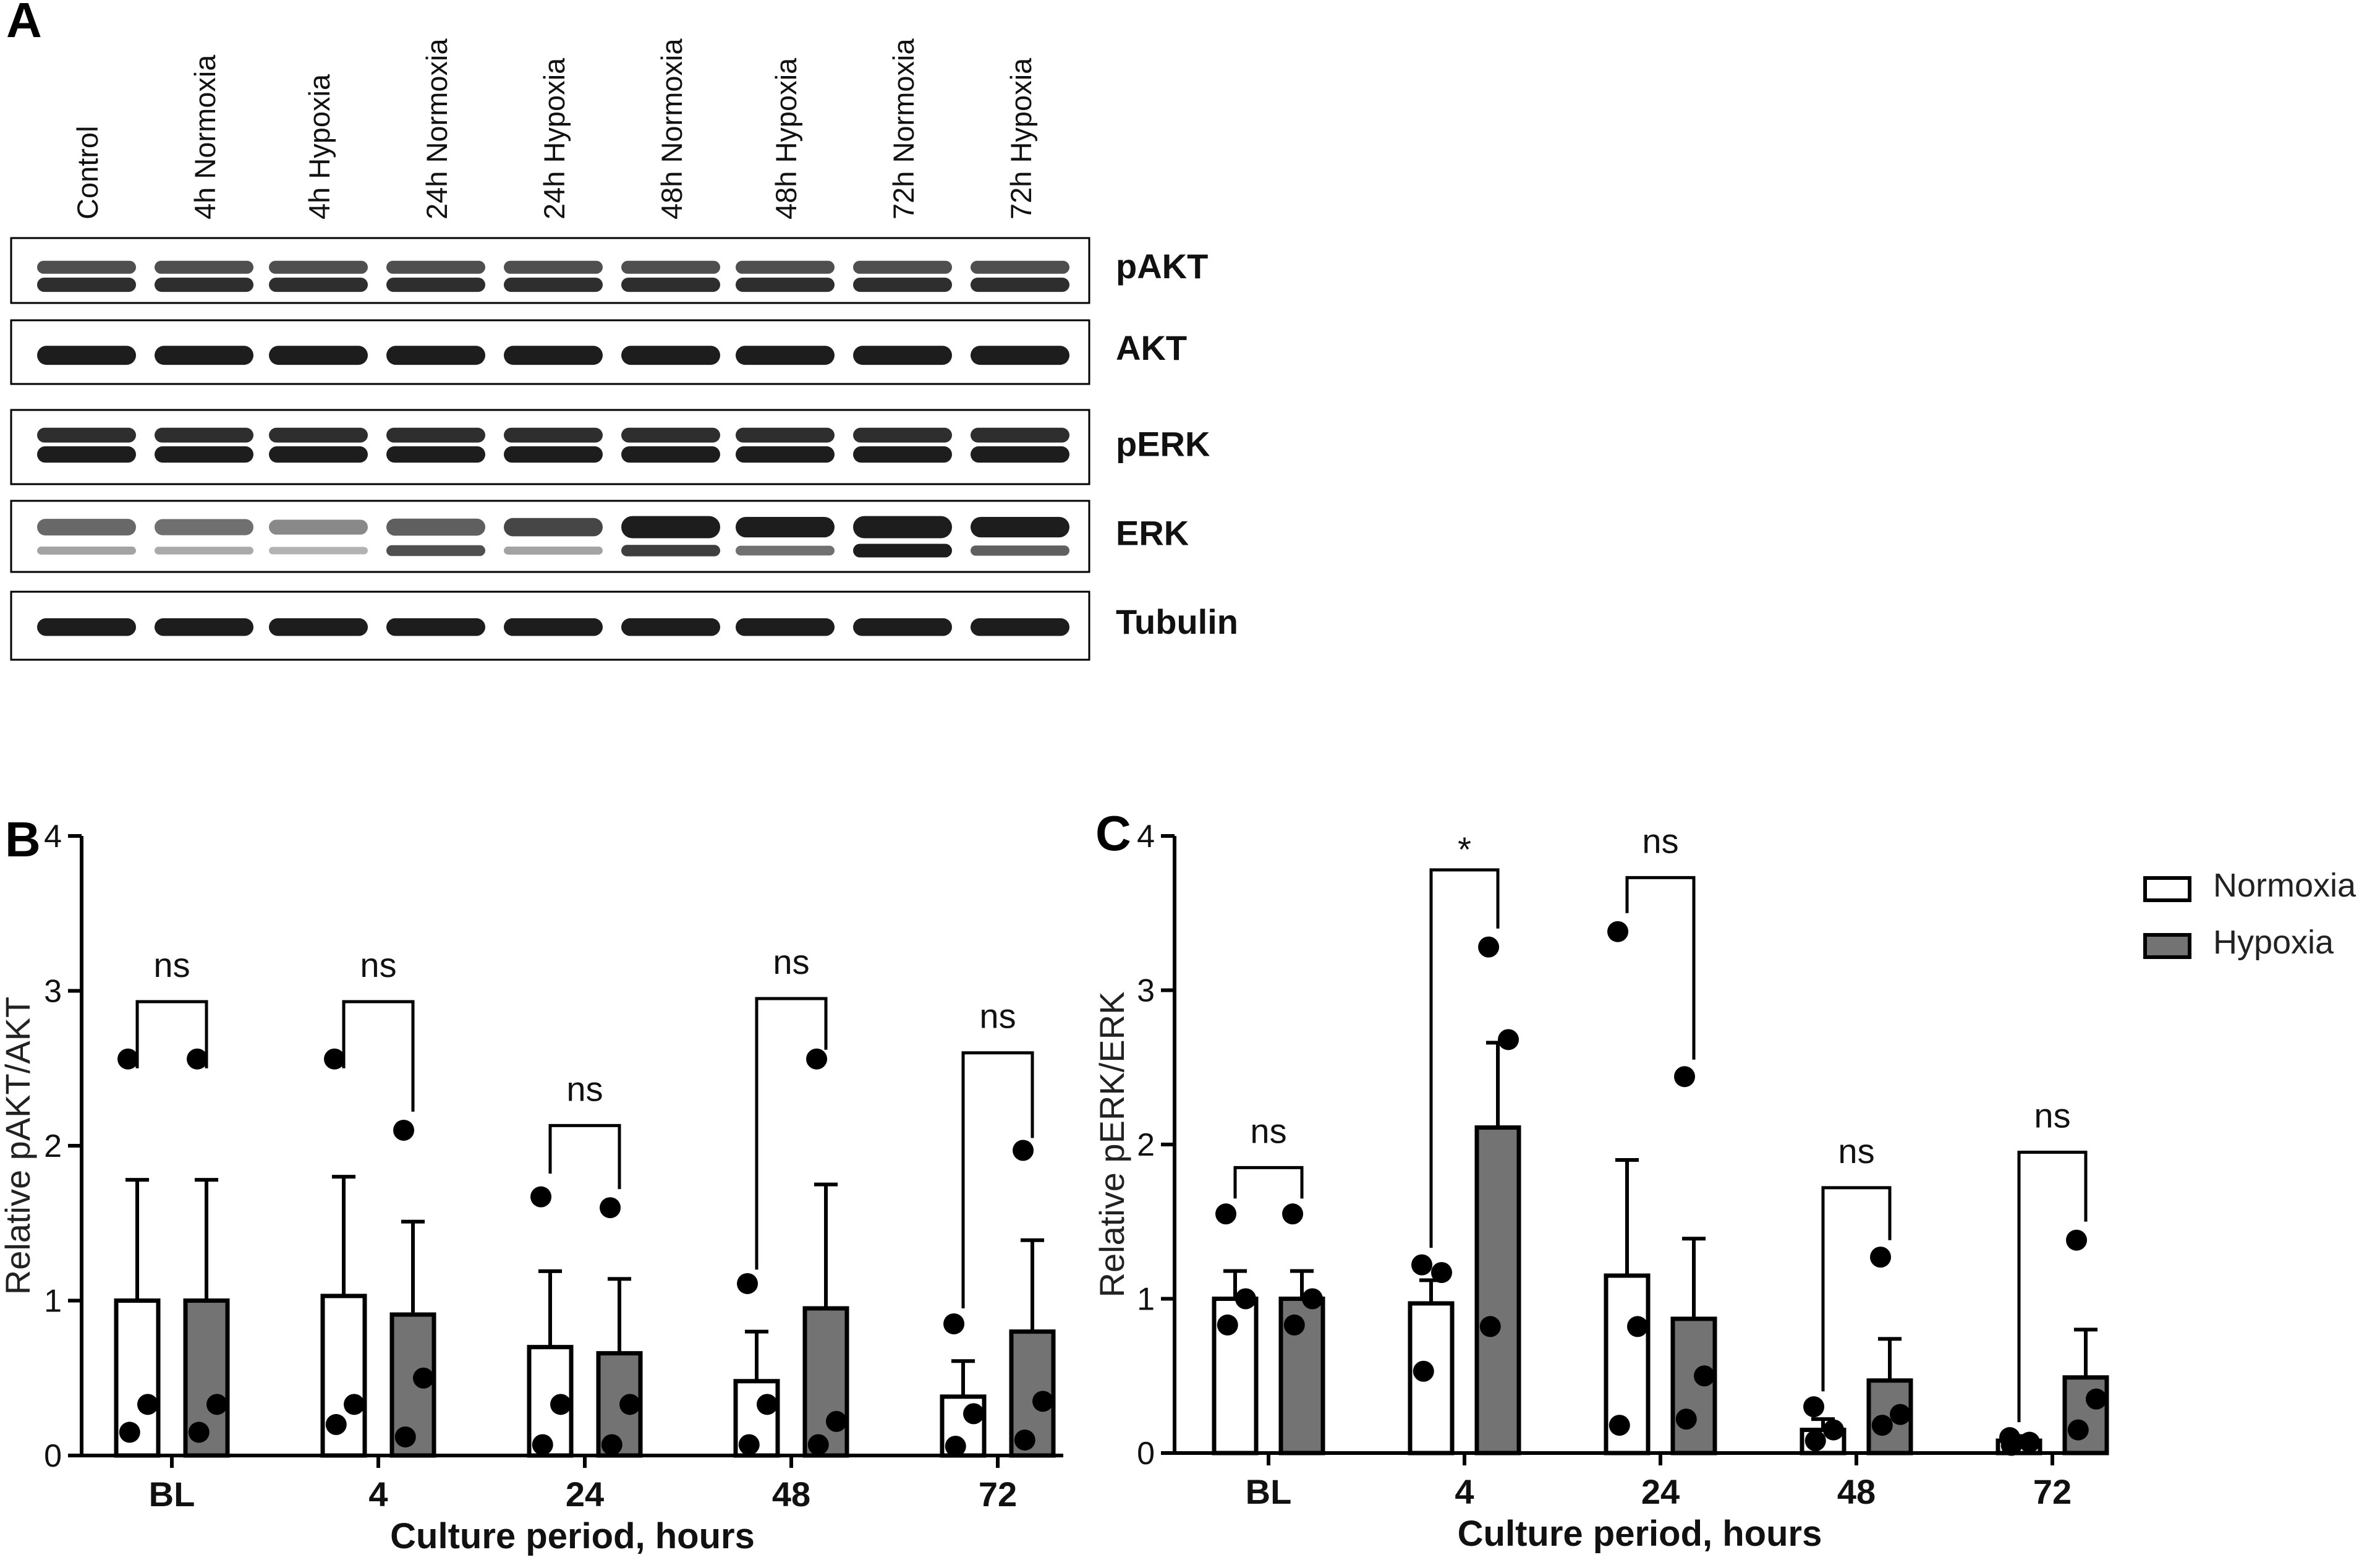 The height and width of the screenshot is (1560, 2380). What do you see at coordinates (554, 139) in the screenshot?
I see `blot-lane-label: 24h Hypoxia` at bounding box center [554, 139].